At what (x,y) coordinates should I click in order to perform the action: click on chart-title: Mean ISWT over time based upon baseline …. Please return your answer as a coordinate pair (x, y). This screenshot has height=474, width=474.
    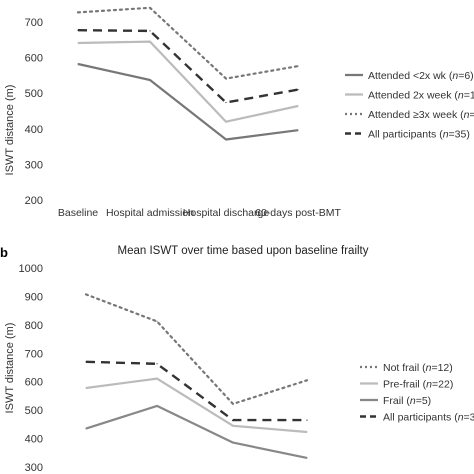
    Looking at the image, I should click on (243, 251).